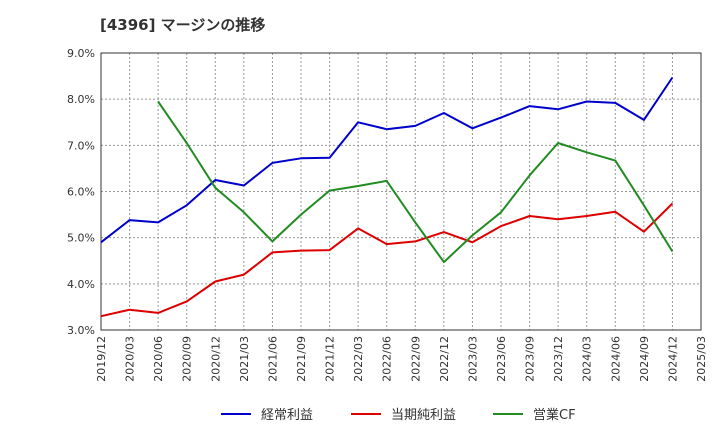 This screenshot has height=440, width=720. Describe the element at coordinates (272, 359) in the screenshot. I see `x-tick-label: 2021/06` at that location.